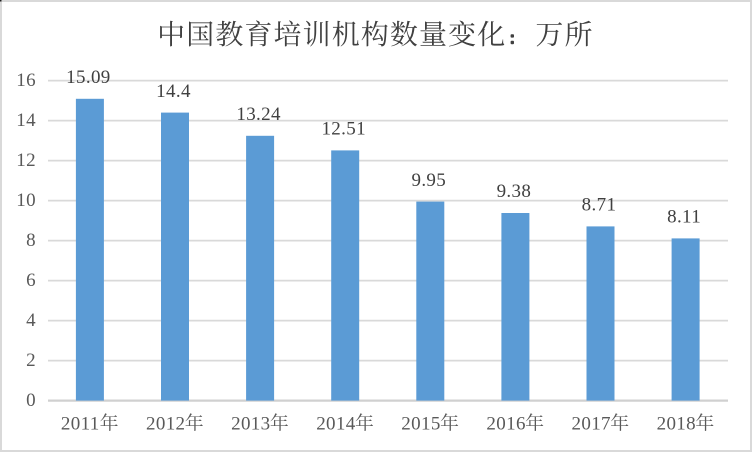  I want to click on svg-text: 6, so click(31, 280).